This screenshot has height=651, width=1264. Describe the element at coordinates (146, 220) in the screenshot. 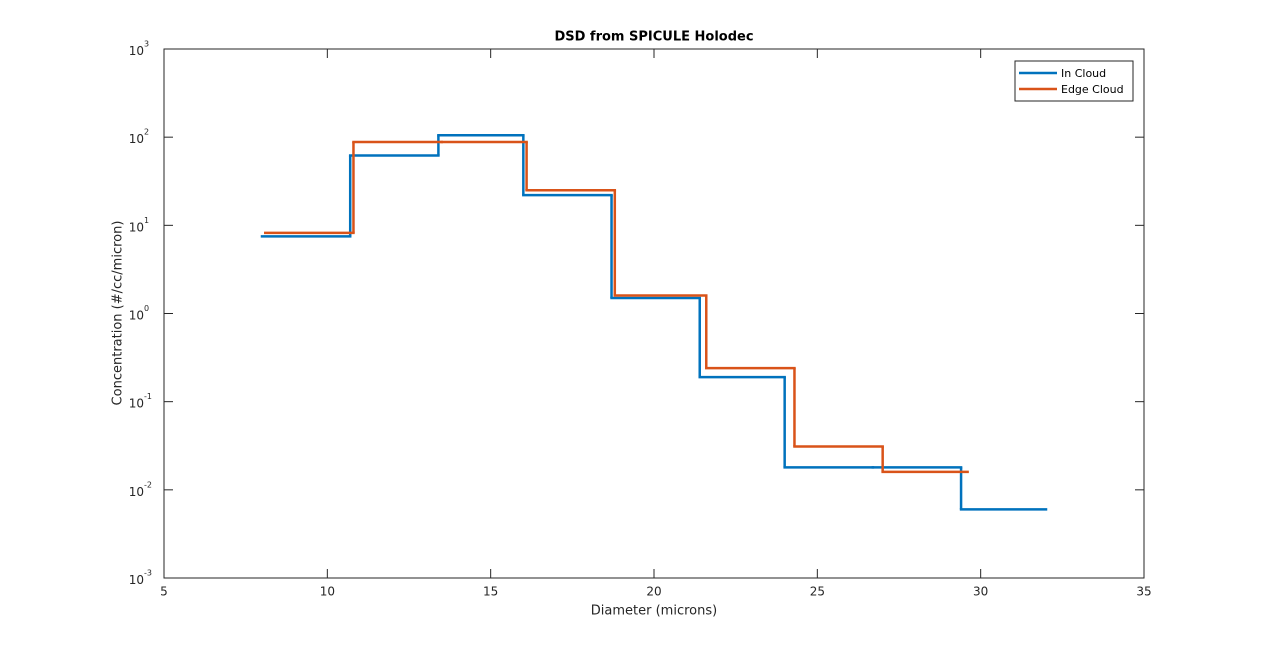

I see `y-tick-exponent: 1` at that location.